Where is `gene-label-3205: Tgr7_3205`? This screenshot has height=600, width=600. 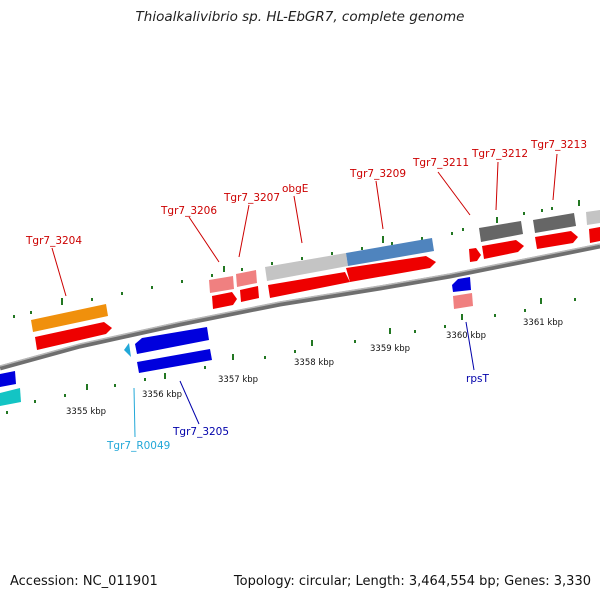
gene-label-3205: Tgr7_3205 is located at coordinates (200, 432).